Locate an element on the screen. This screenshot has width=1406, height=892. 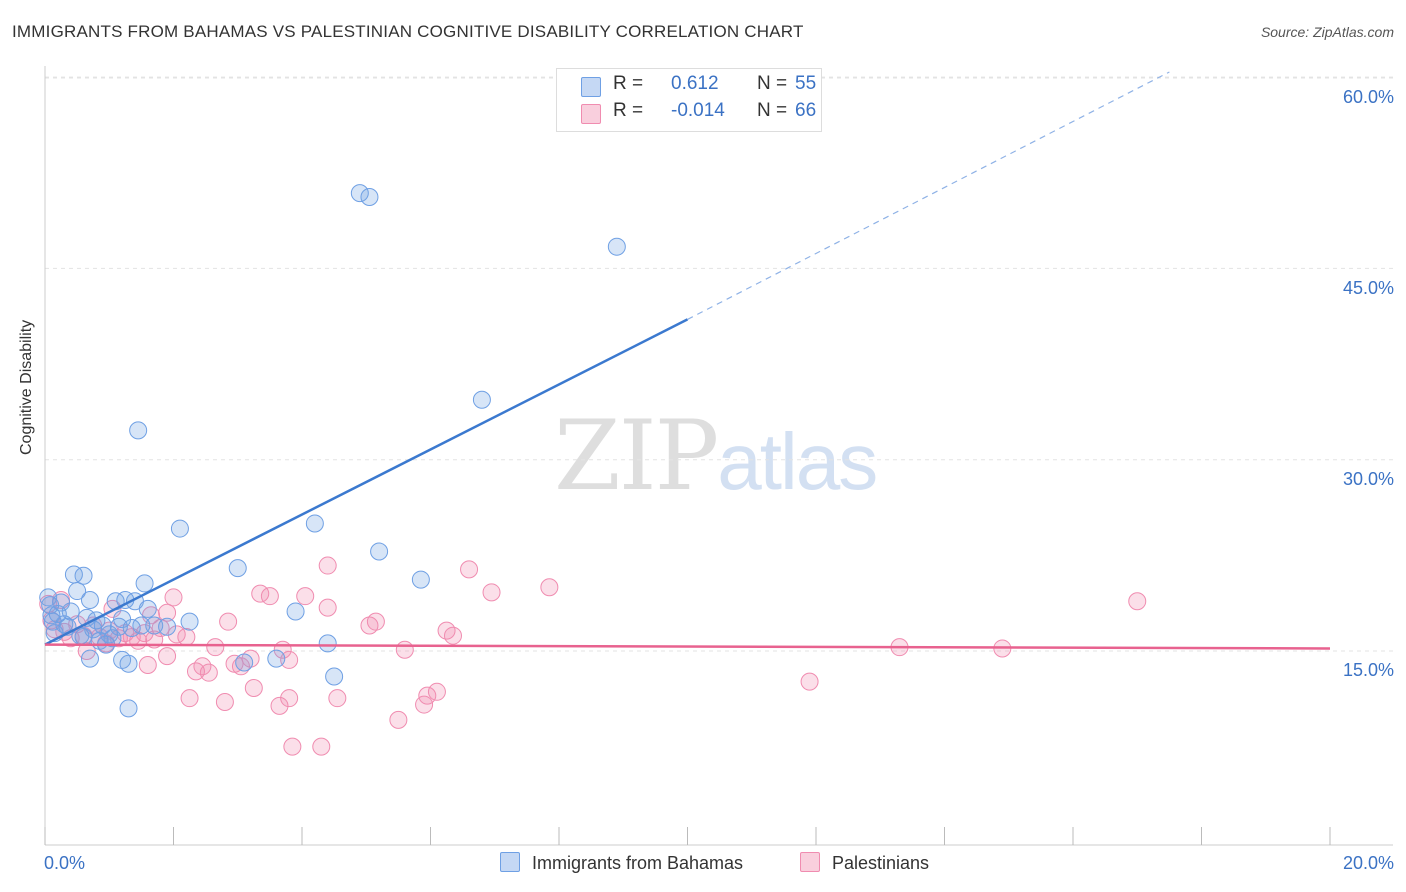
r-value: 0.612 is located at coordinates (695, 83).